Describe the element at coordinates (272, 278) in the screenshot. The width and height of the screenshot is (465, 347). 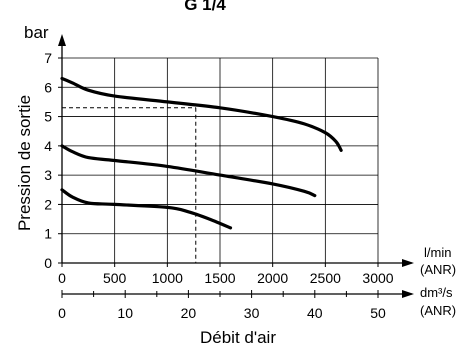
I see `x-primary-tick-label-4: 2000` at that location.